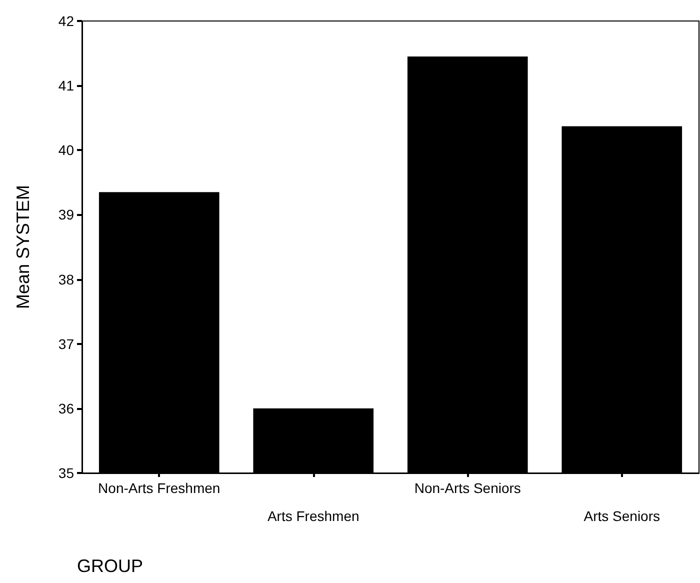  What do you see at coordinates (66, 473) in the screenshot?
I see `y-tick-label: 35` at bounding box center [66, 473].